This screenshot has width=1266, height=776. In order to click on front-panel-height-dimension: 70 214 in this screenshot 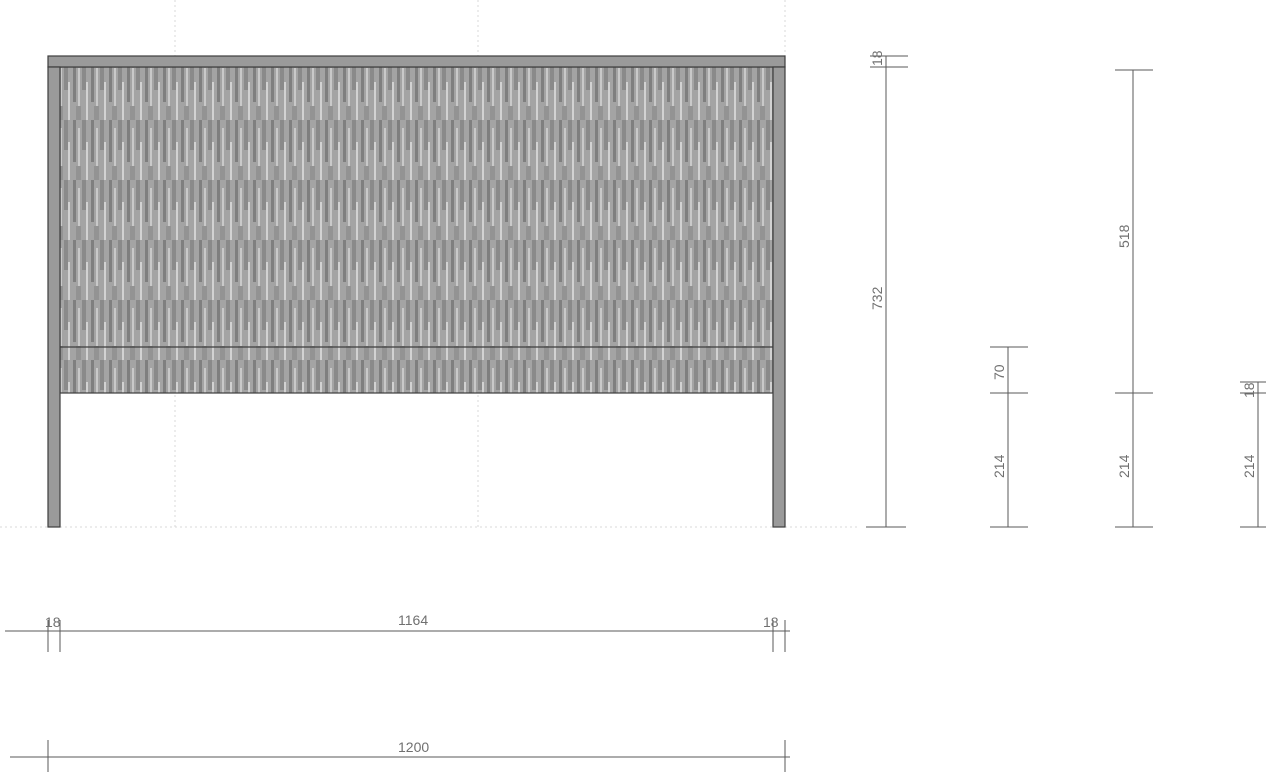, I will do `click(1009, 437)`.